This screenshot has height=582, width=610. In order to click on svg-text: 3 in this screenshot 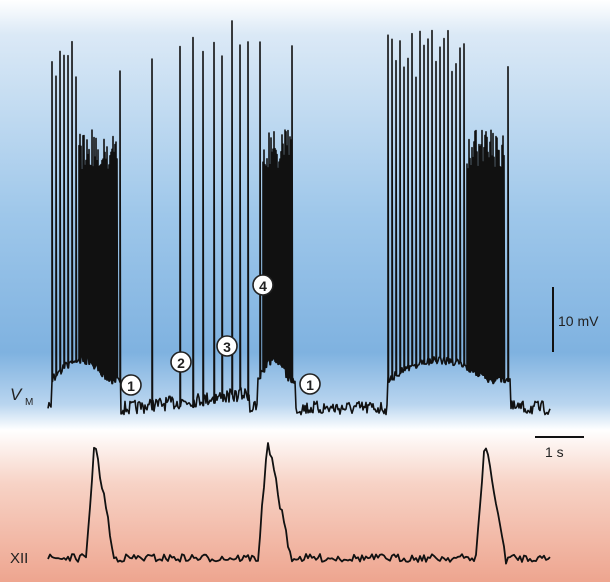, I will do `click(227, 347)`.